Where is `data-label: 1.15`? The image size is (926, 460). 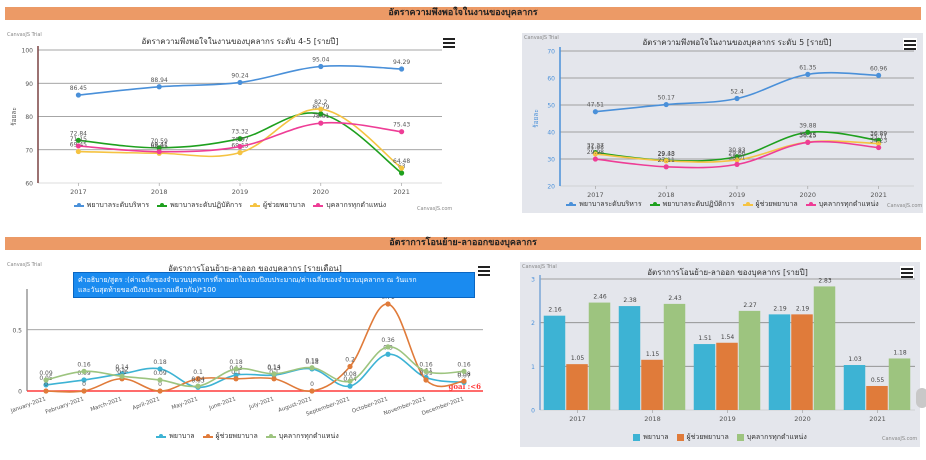
data-label: 1.15 is located at coordinates (653, 354).